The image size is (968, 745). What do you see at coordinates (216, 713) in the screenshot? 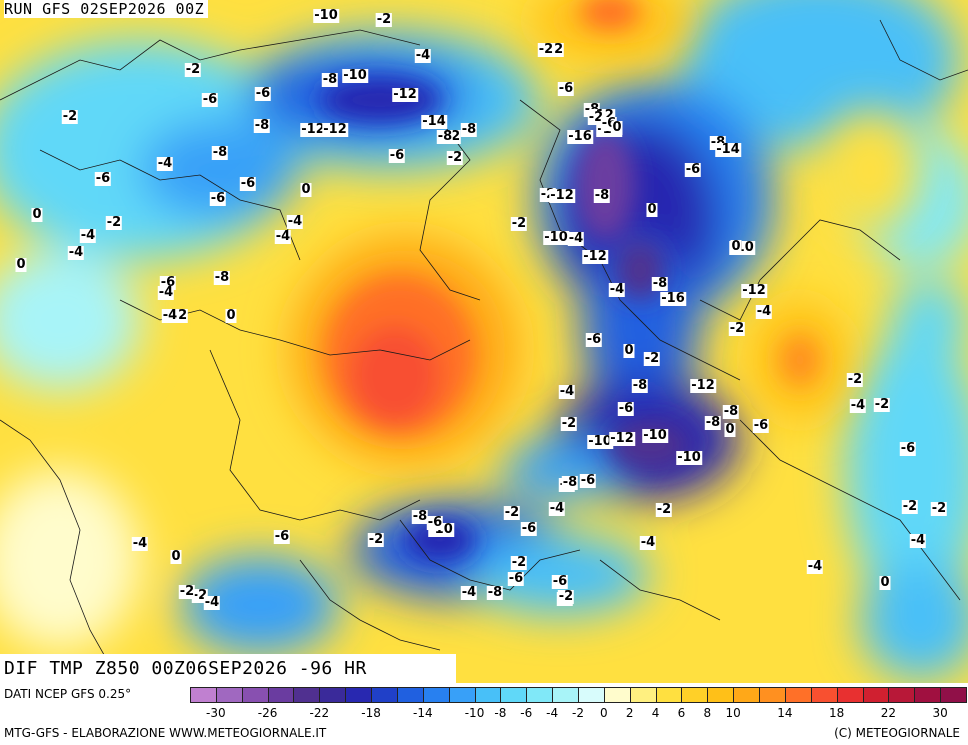
I see `color-scale-tick: -30` at bounding box center [216, 713].